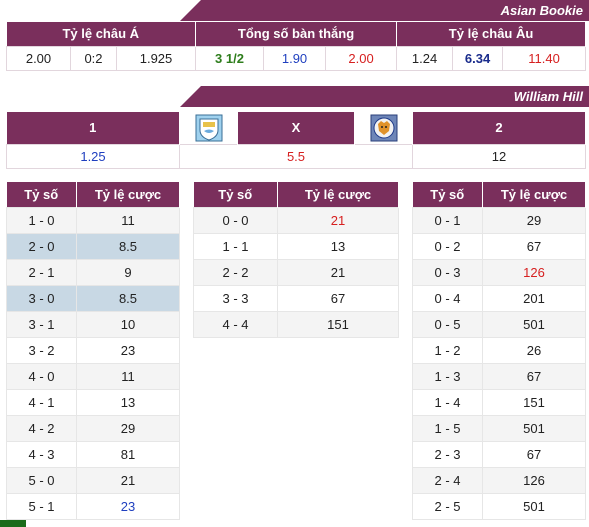 The image size is (589, 527). I want to click on away-win-odds: 12, so click(499, 156).